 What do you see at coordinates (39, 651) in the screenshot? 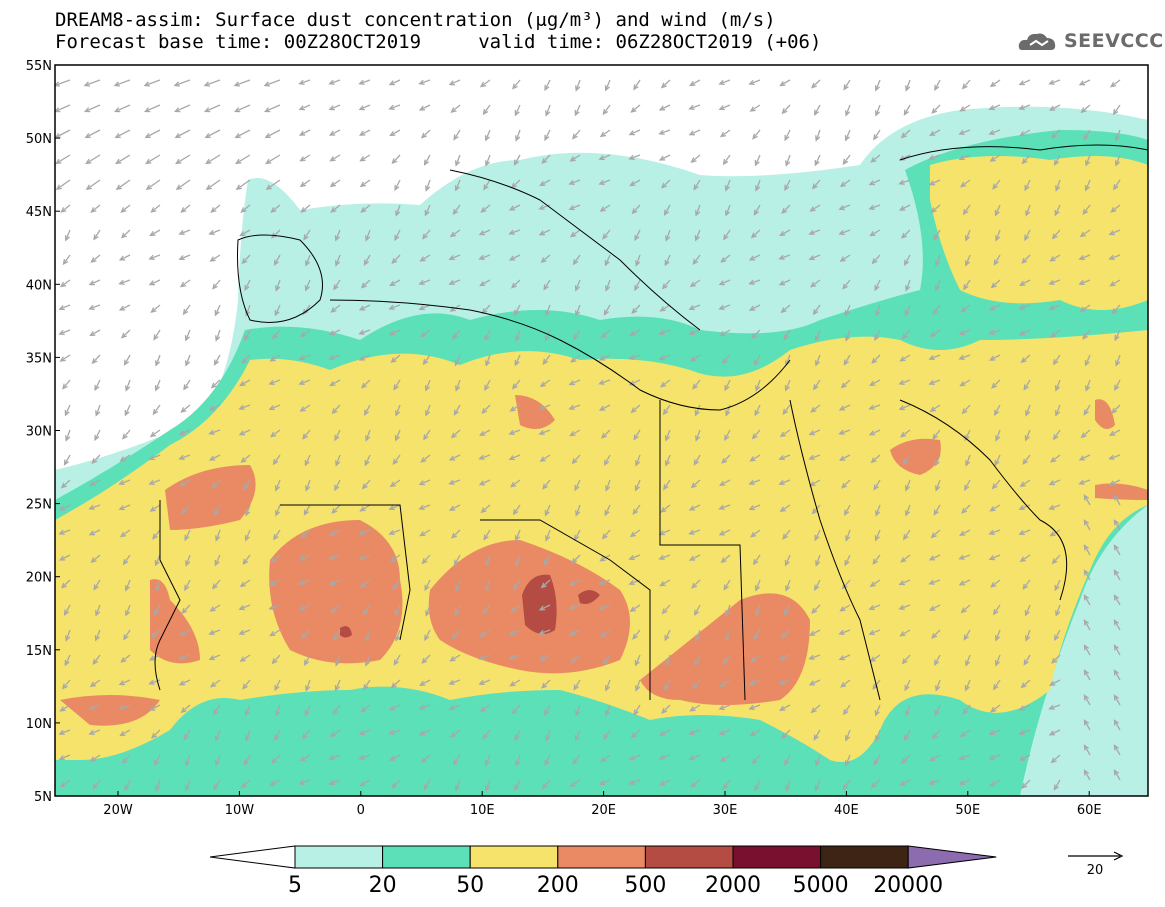
I see `lat-label: 15N` at bounding box center [39, 651].